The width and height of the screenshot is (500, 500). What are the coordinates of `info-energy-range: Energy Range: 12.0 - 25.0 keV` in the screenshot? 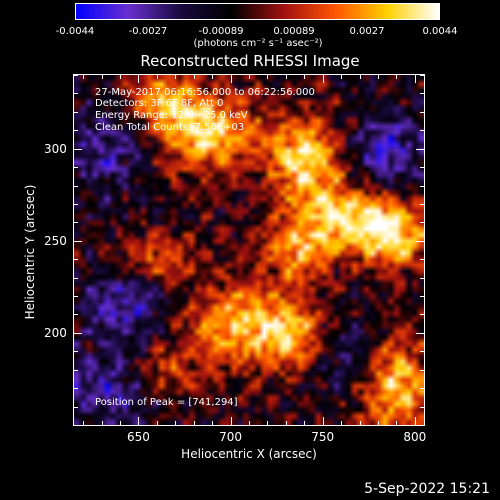 It's located at (171, 115).